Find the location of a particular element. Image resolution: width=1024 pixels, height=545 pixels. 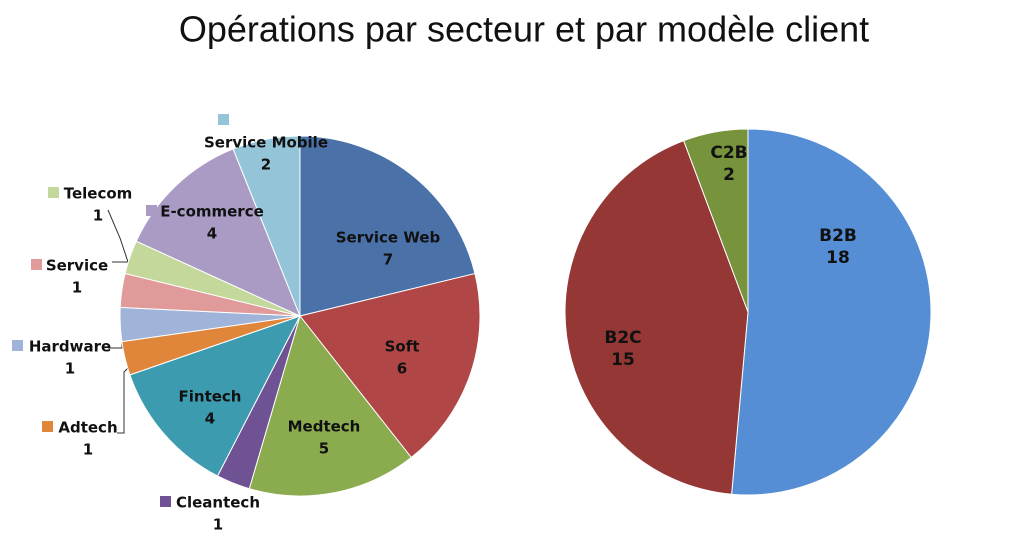

value-label: 5 is located at coordinates (324, 449).